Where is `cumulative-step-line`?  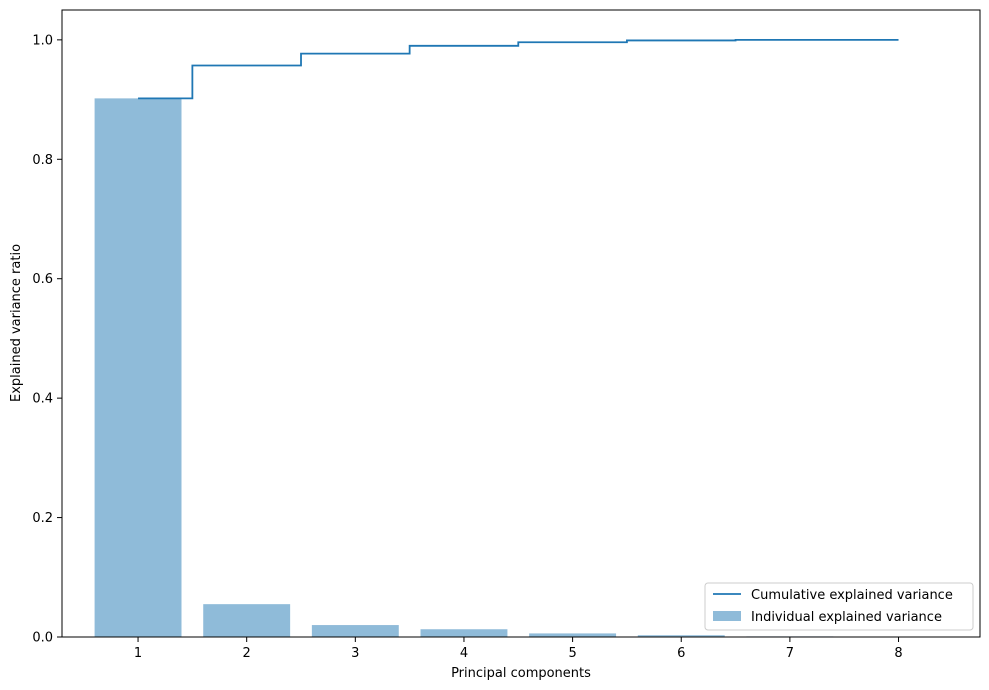 cumulative-step-line is located at coordinates (518, 69).